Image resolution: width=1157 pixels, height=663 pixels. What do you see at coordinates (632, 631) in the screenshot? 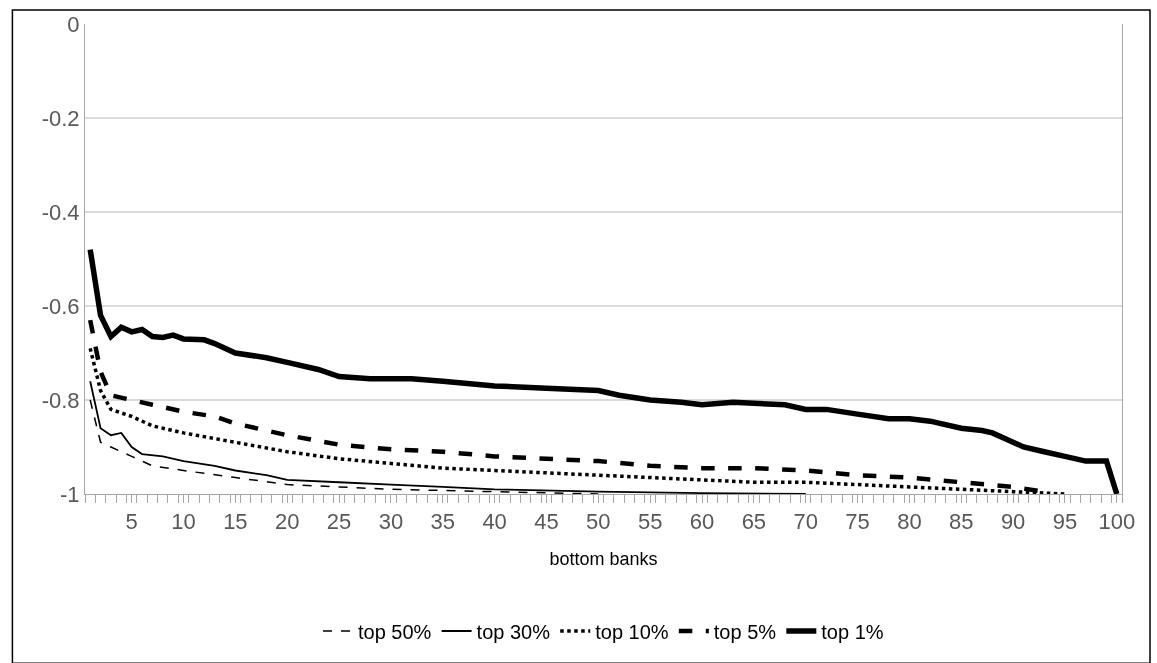
I see `legend-label: top 10%` at bounding box center [632, 631].